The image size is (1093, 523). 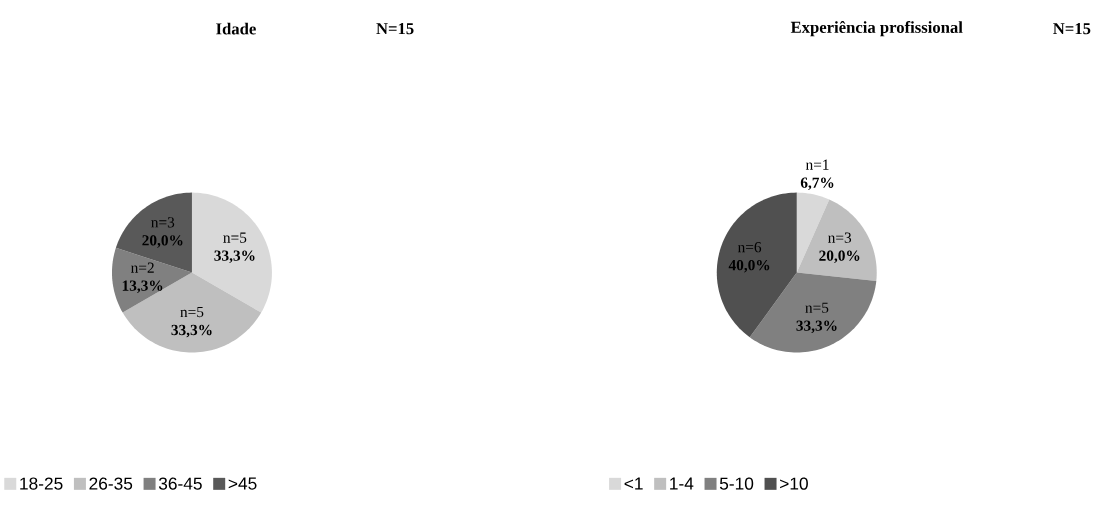 I want to click on chart-title: Experiência profissional, so click(x=876, y=29).